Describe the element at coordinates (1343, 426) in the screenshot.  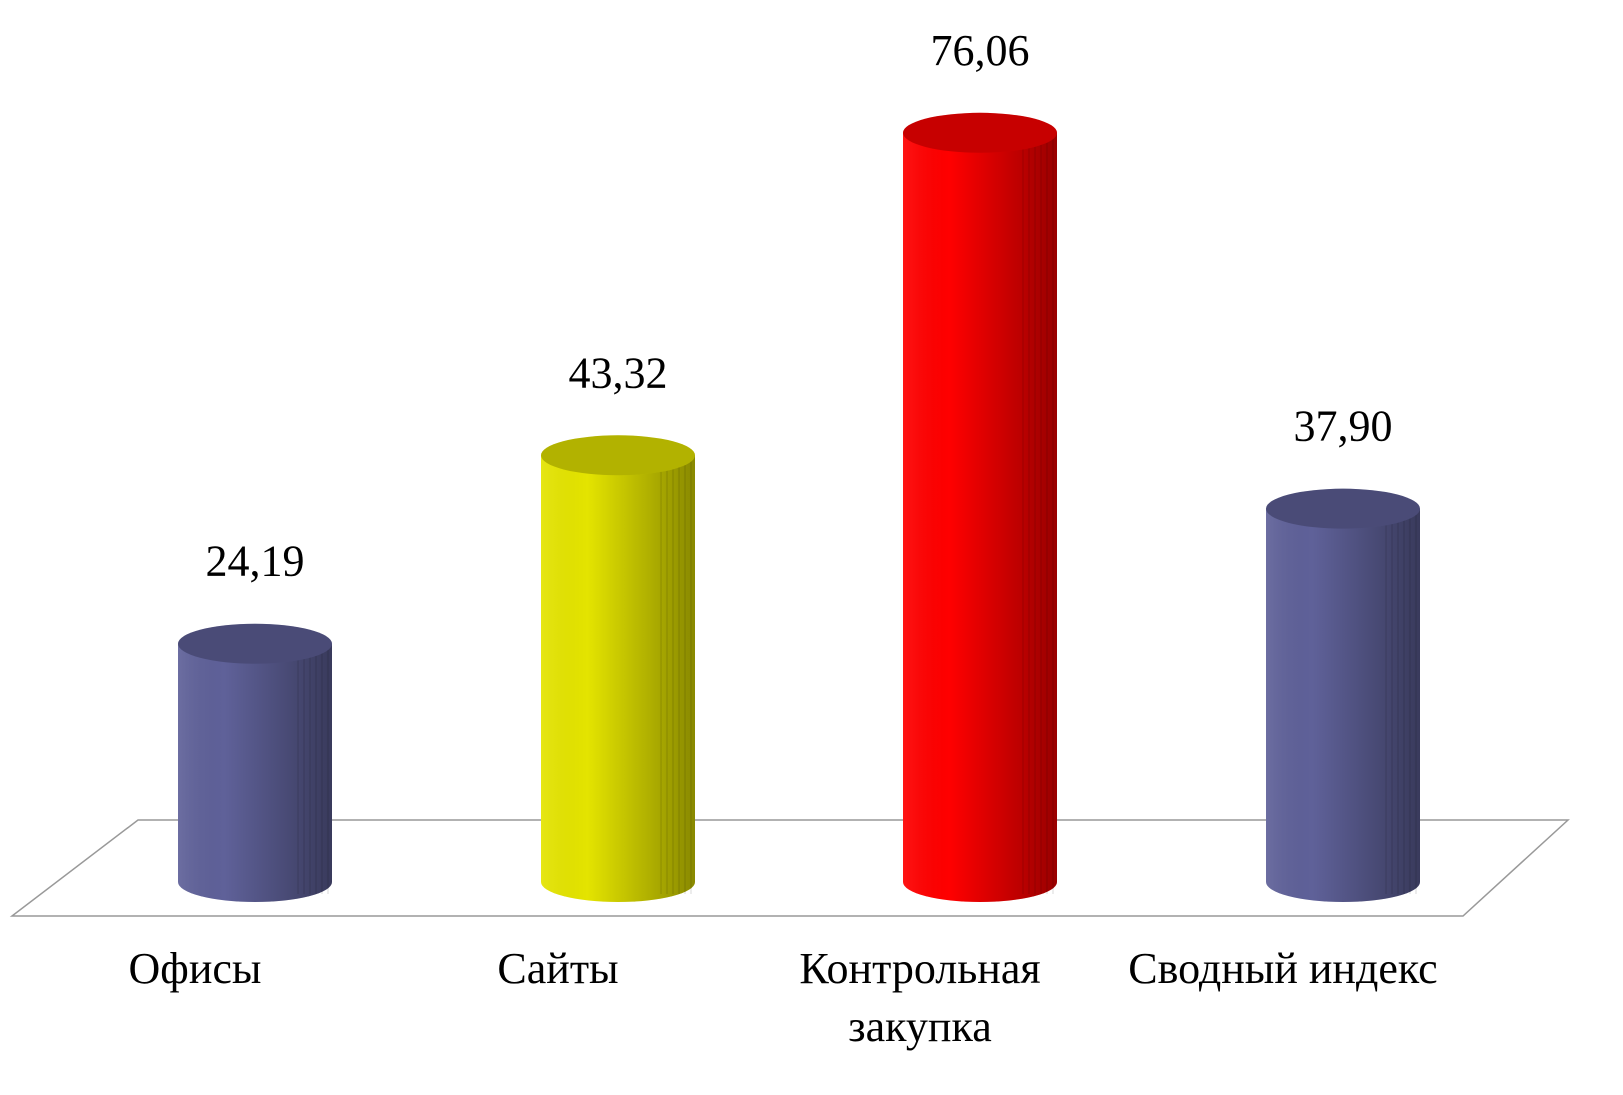
I see `value-label: 37,90` at that location.